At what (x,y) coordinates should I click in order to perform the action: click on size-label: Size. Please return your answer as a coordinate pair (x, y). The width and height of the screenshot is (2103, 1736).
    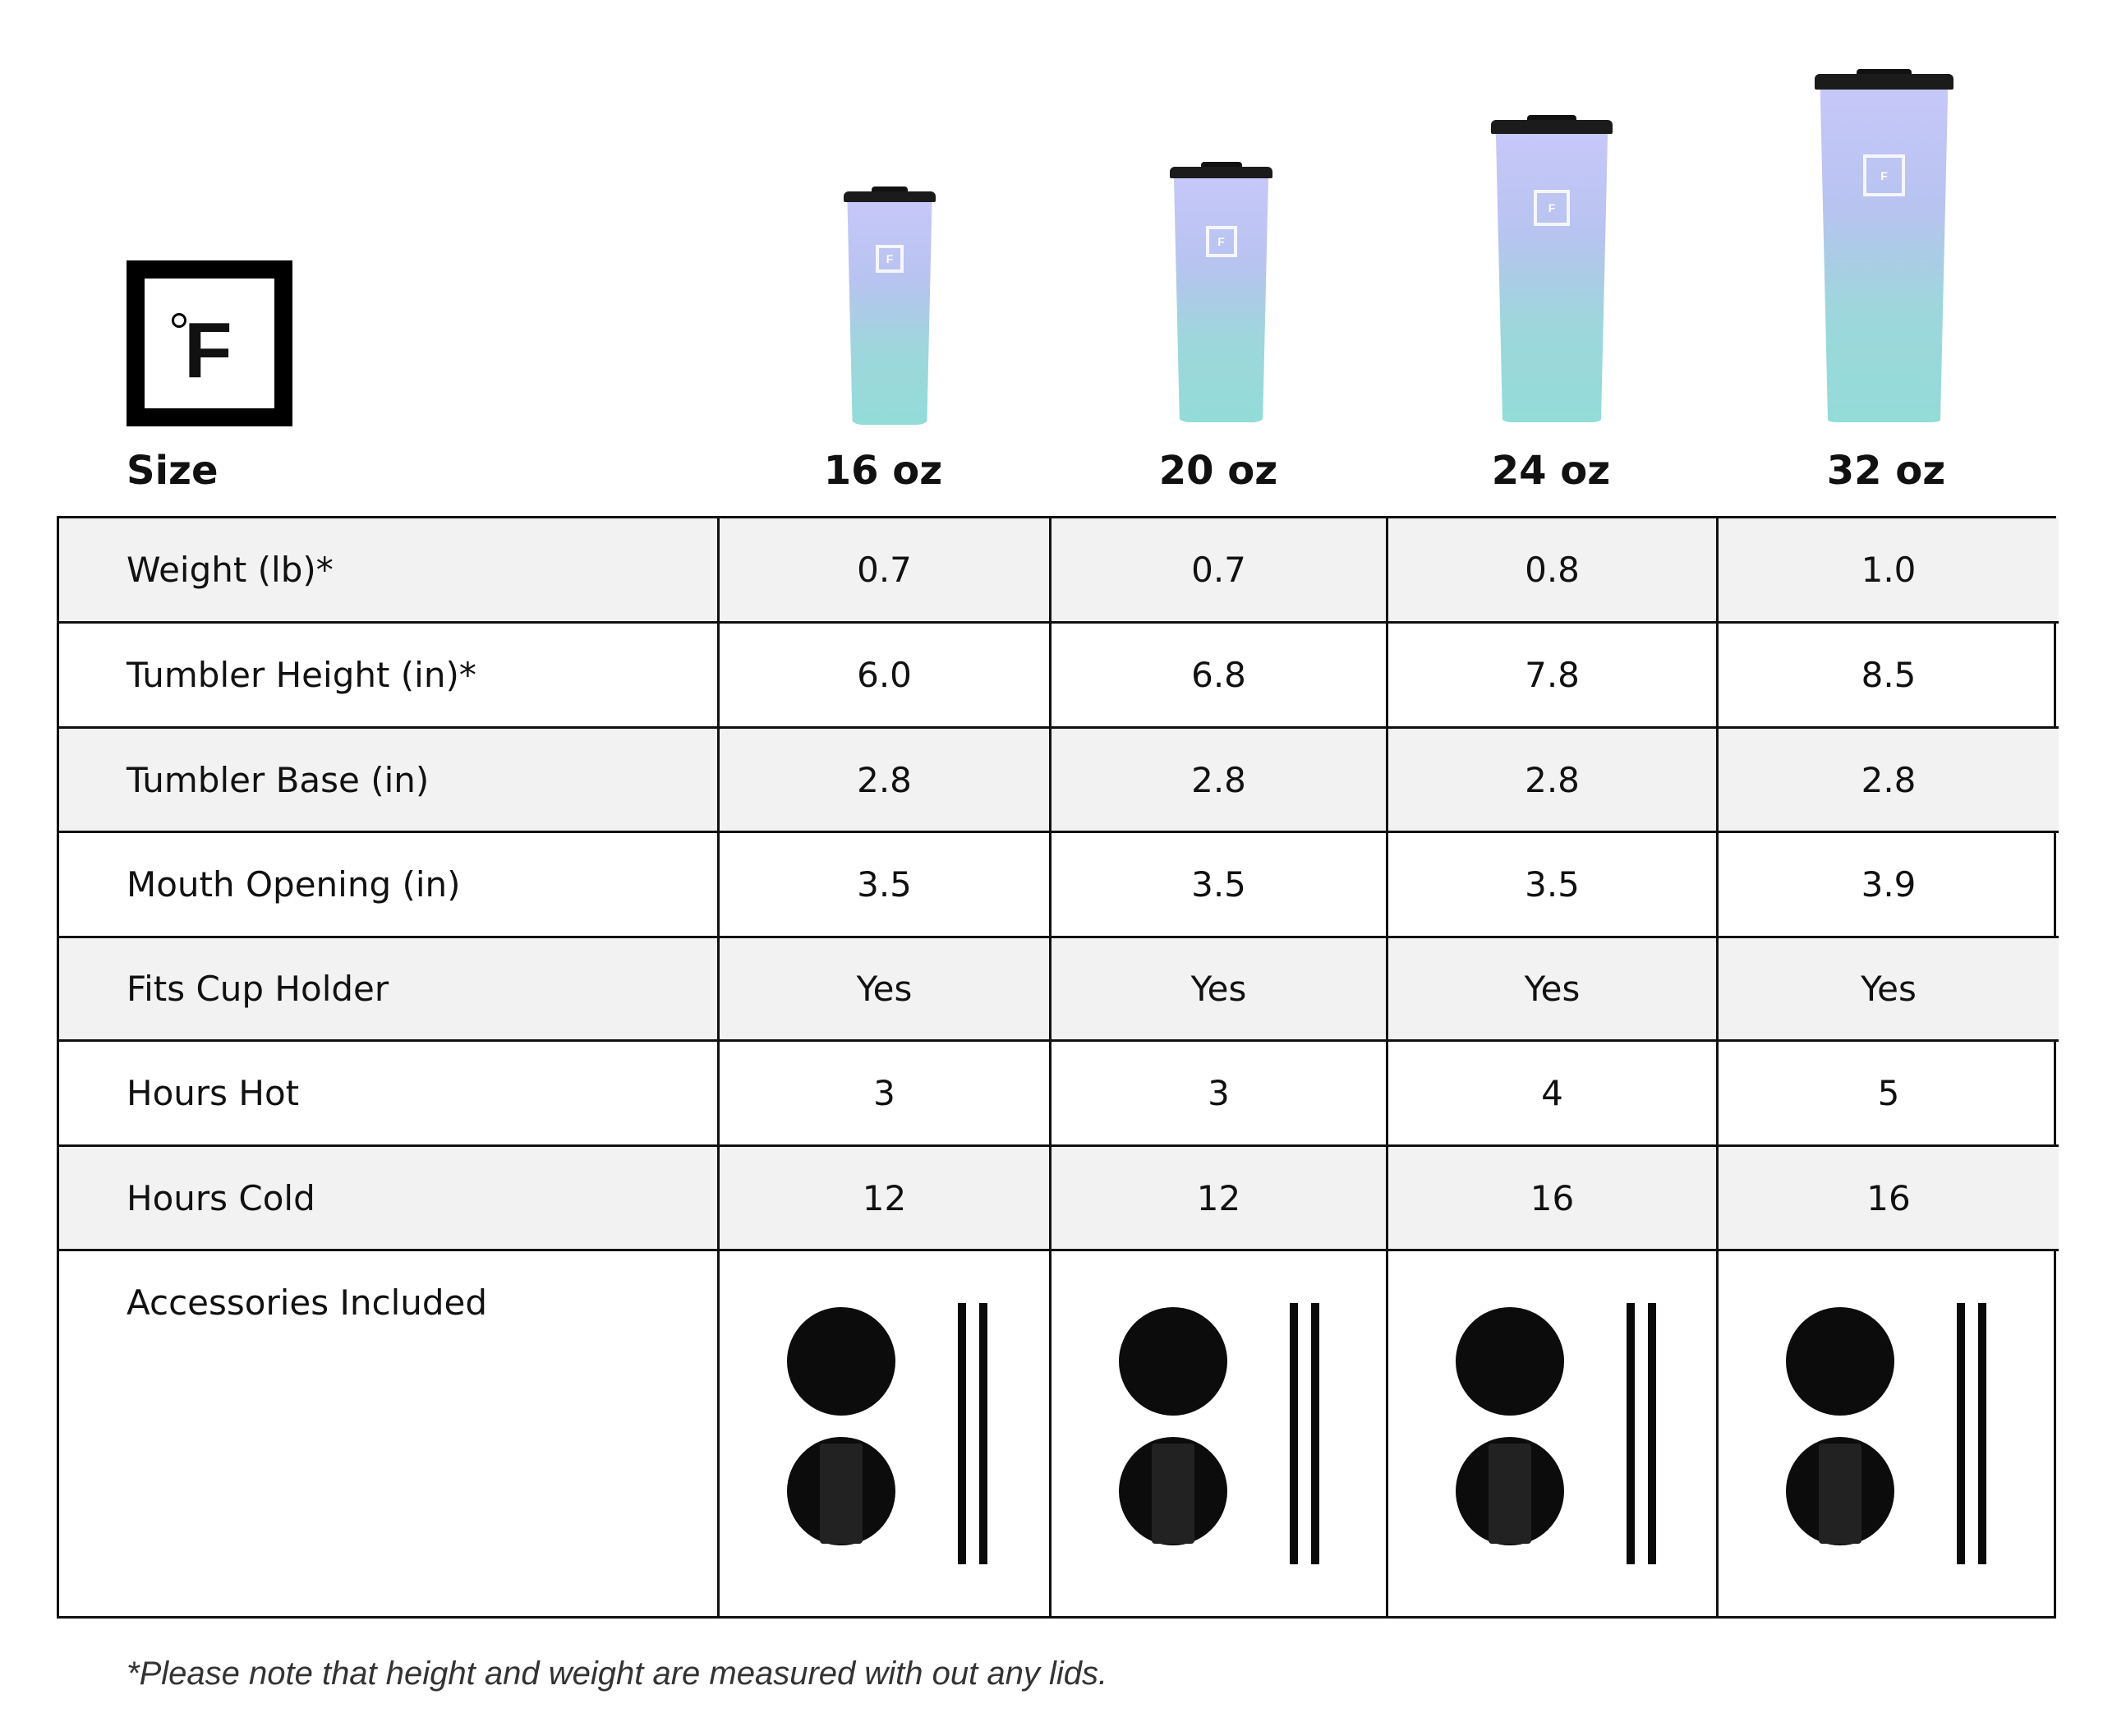
    Looking at the image, I should click on (173, 471).